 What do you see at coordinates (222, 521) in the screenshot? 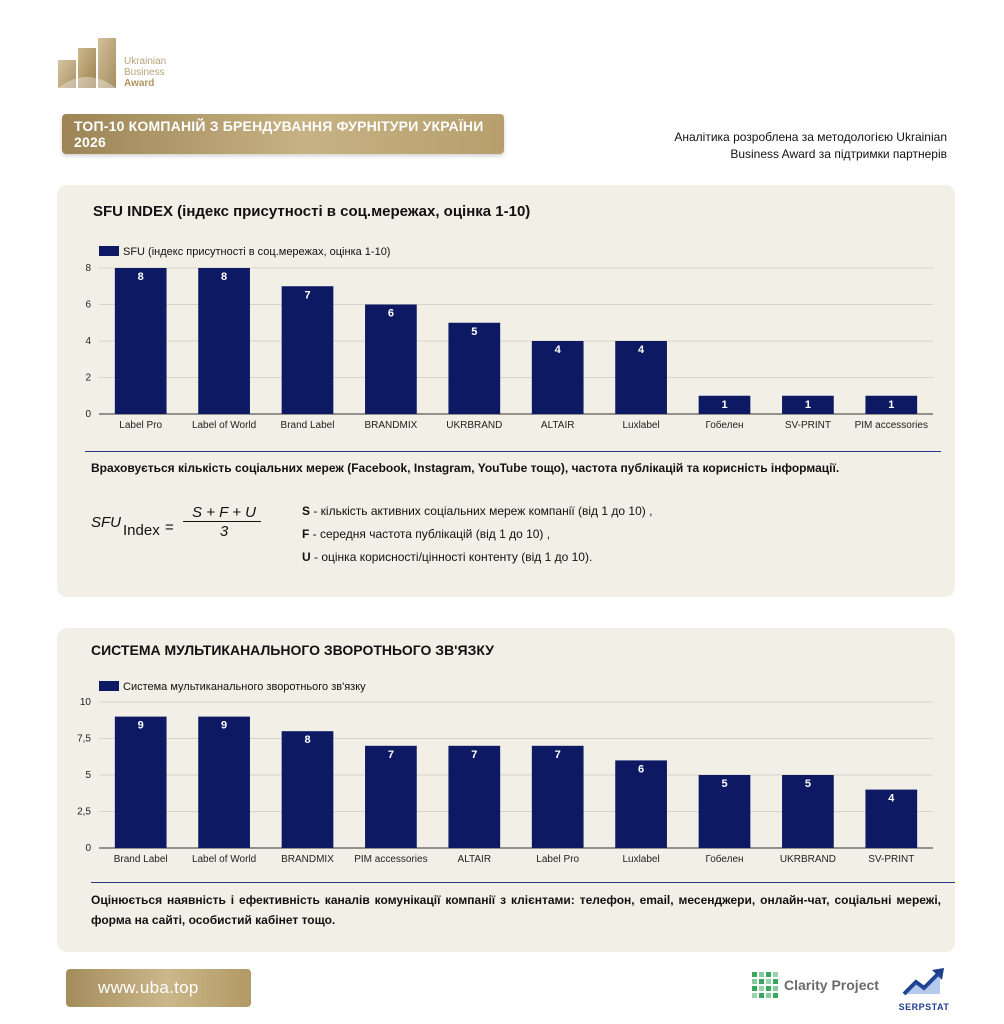
I see `fraction-line` at bounding box center [222, 521].